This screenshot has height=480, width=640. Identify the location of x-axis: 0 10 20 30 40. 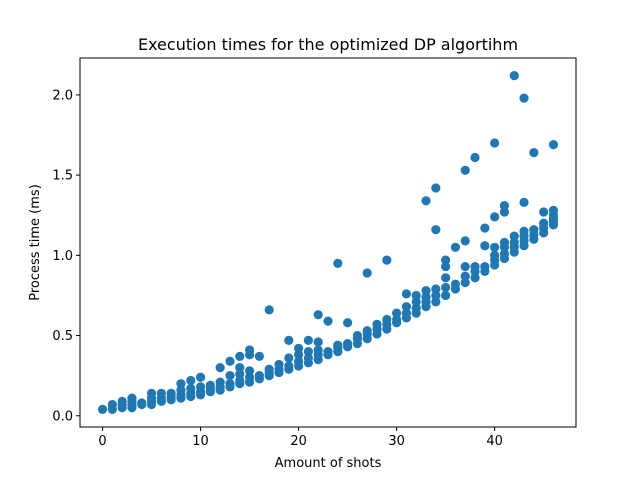
(300, 438).